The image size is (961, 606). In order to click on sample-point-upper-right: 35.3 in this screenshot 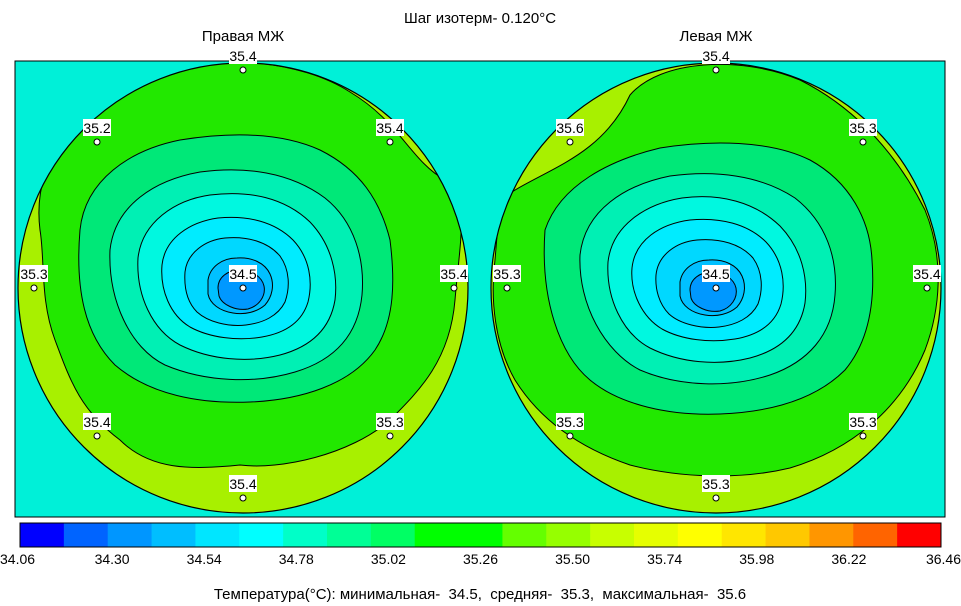, I will do `click(863, 132)`.